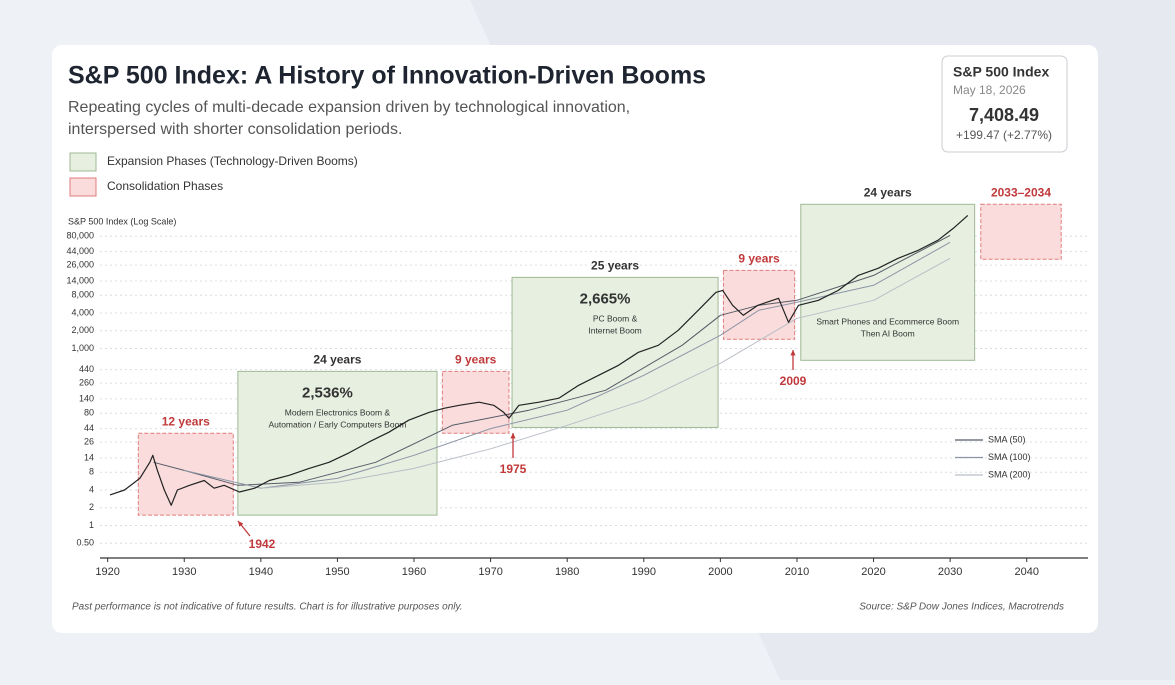 Image resolution: width=1175 pixels, height=685 pixels. Describe the element at coordinates (567, 572) in the screenshot. I see `x-tick-label: 1980` at that location.